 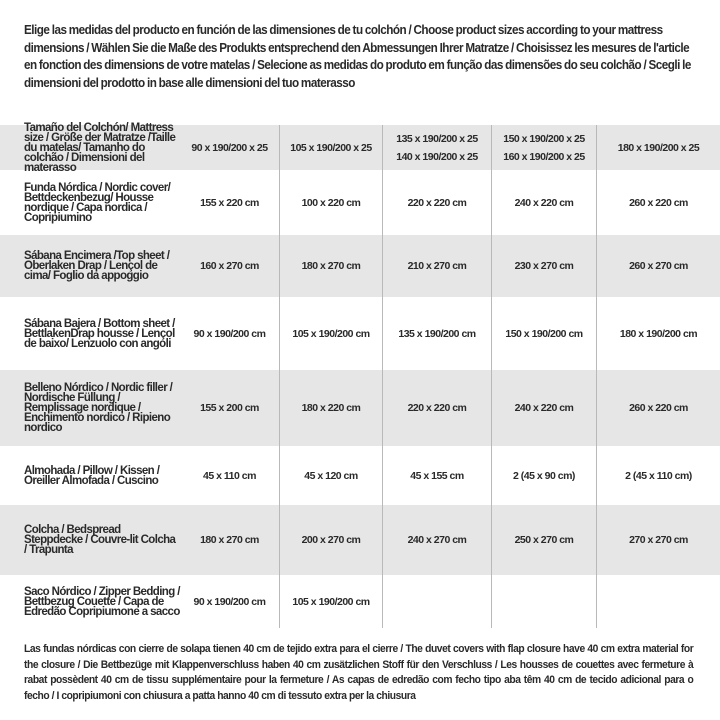 What do you see at coordinates (437, 475) in the screenshot?
I see `size-cell: 45 x 155 cm` at bounding box center [437, 475].